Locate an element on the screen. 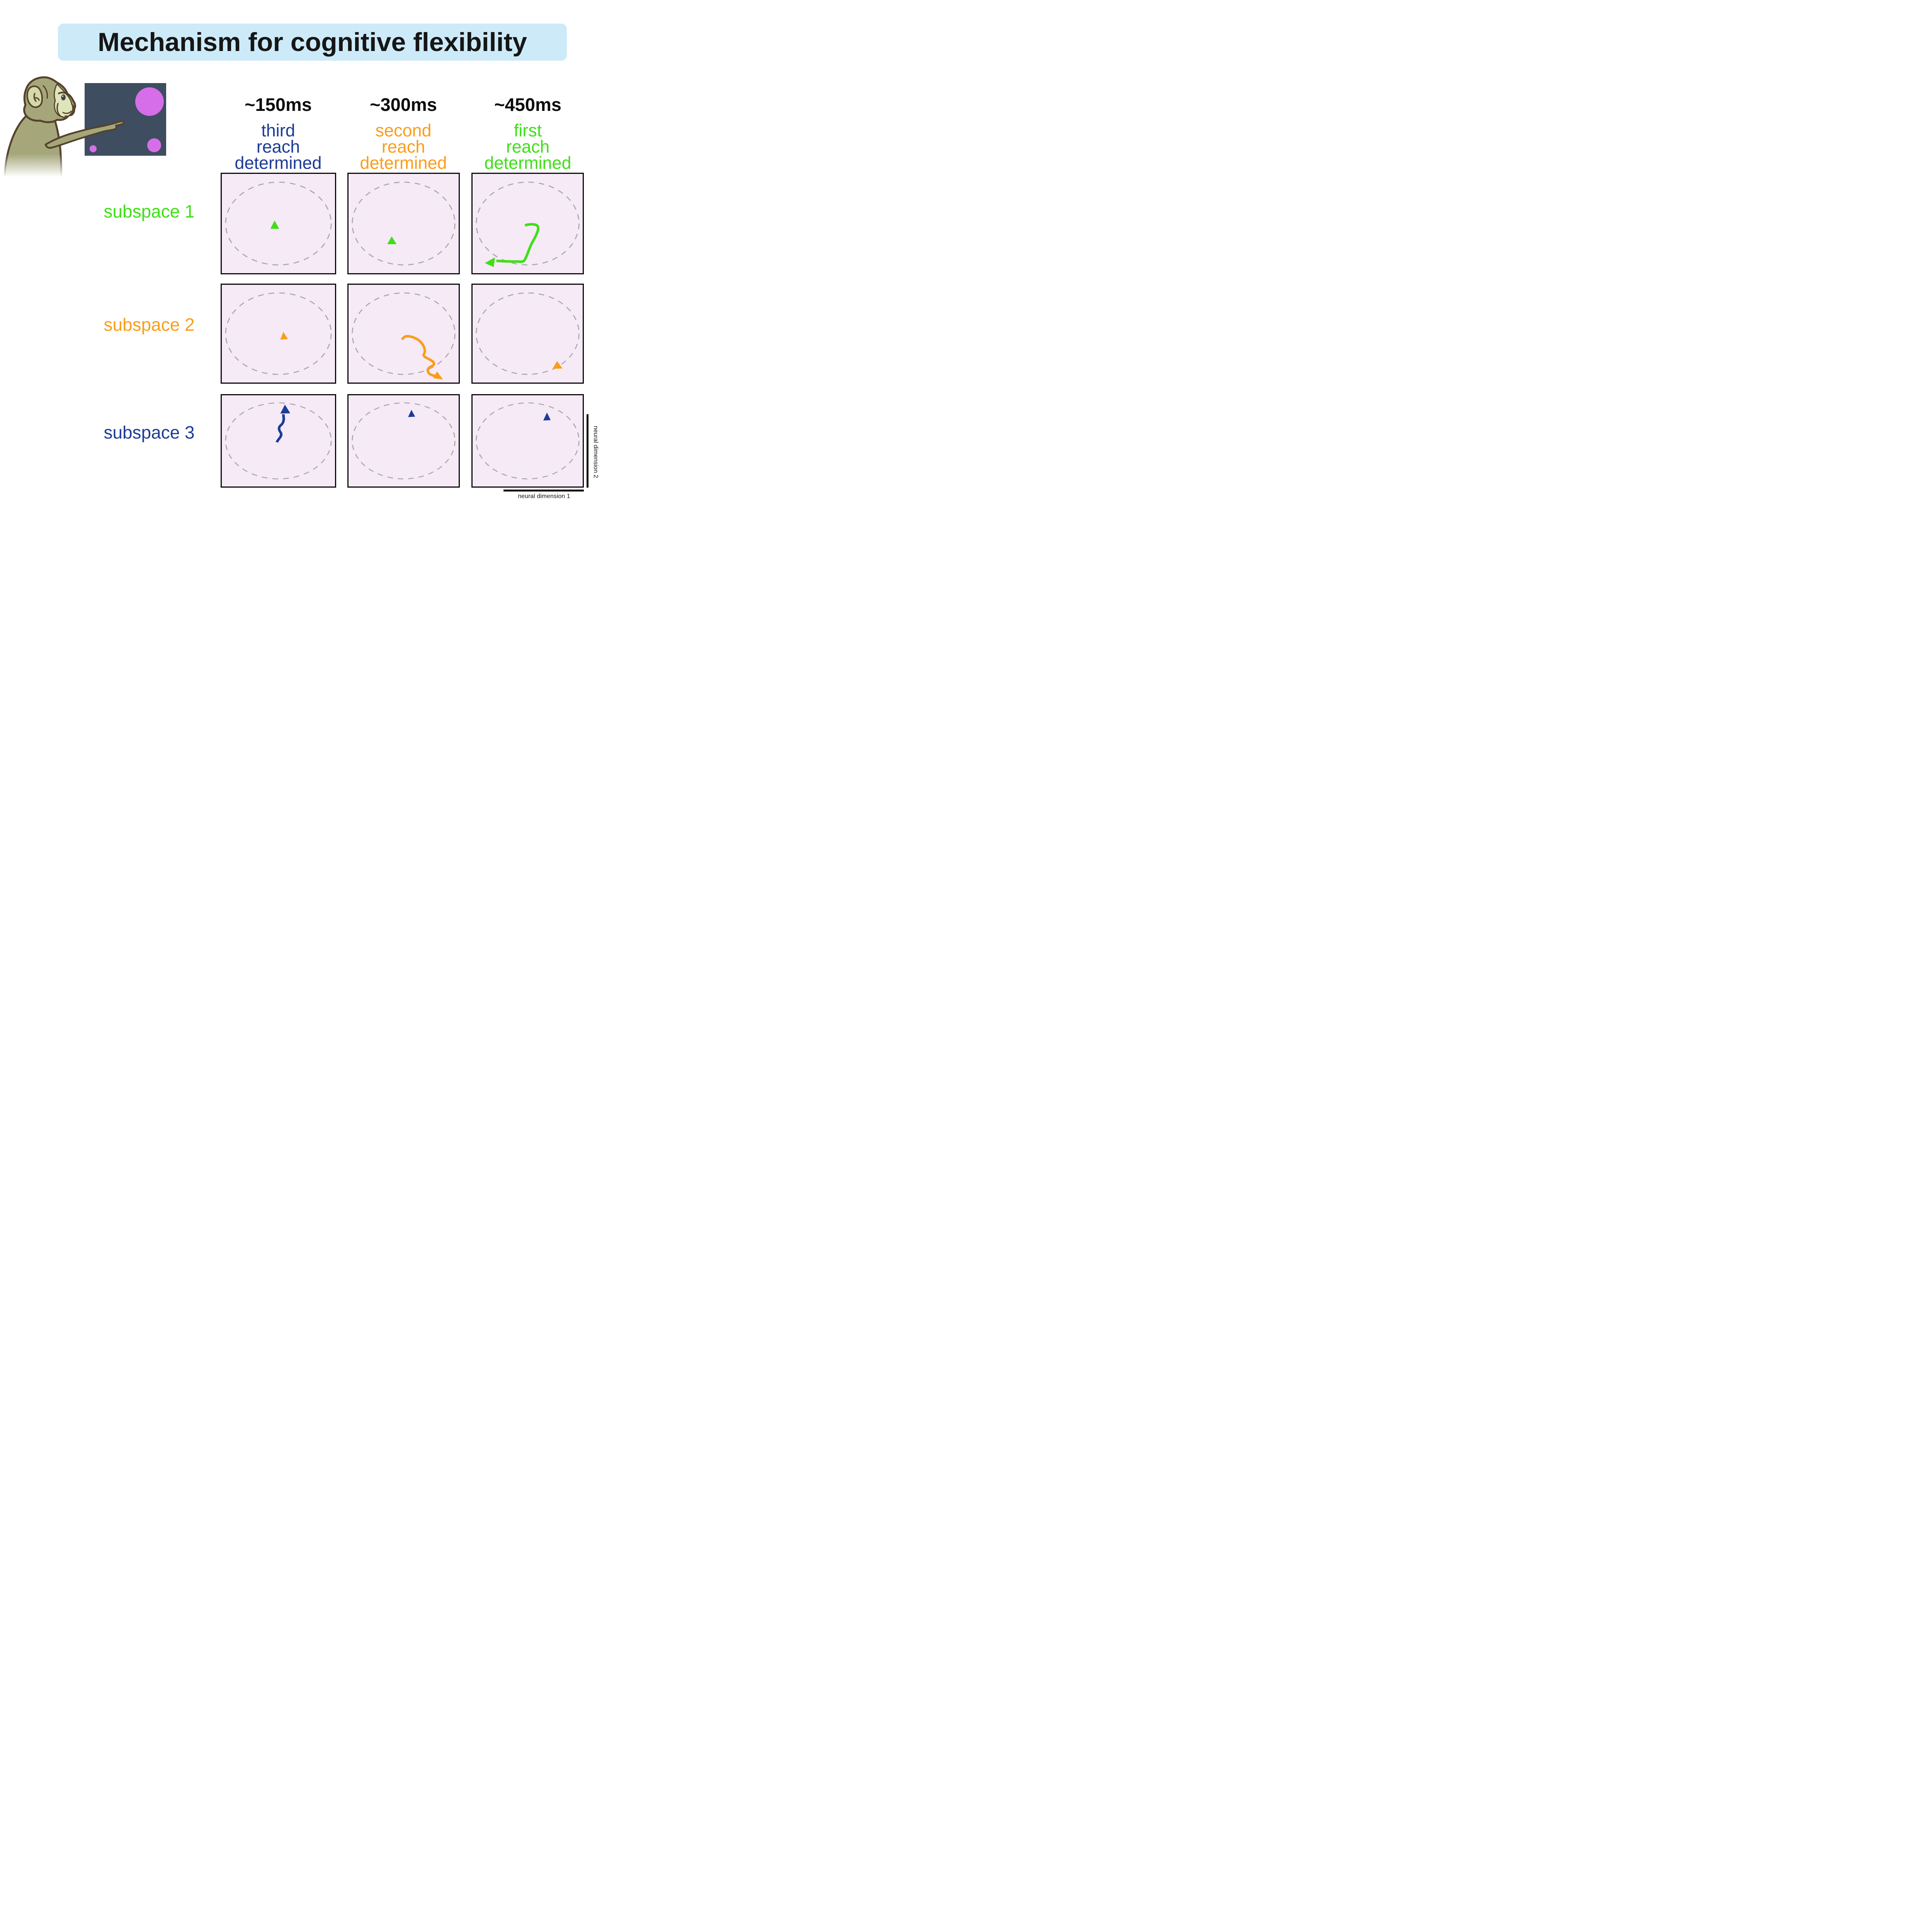  panel-subspace1-150ms is located at coordinates (278, 223).